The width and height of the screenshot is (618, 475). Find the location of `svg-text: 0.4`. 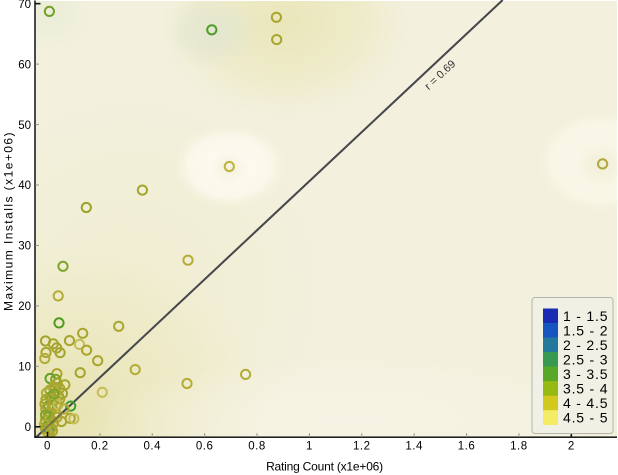

svg-text: 0.4 is located at coordinates (153, 447).